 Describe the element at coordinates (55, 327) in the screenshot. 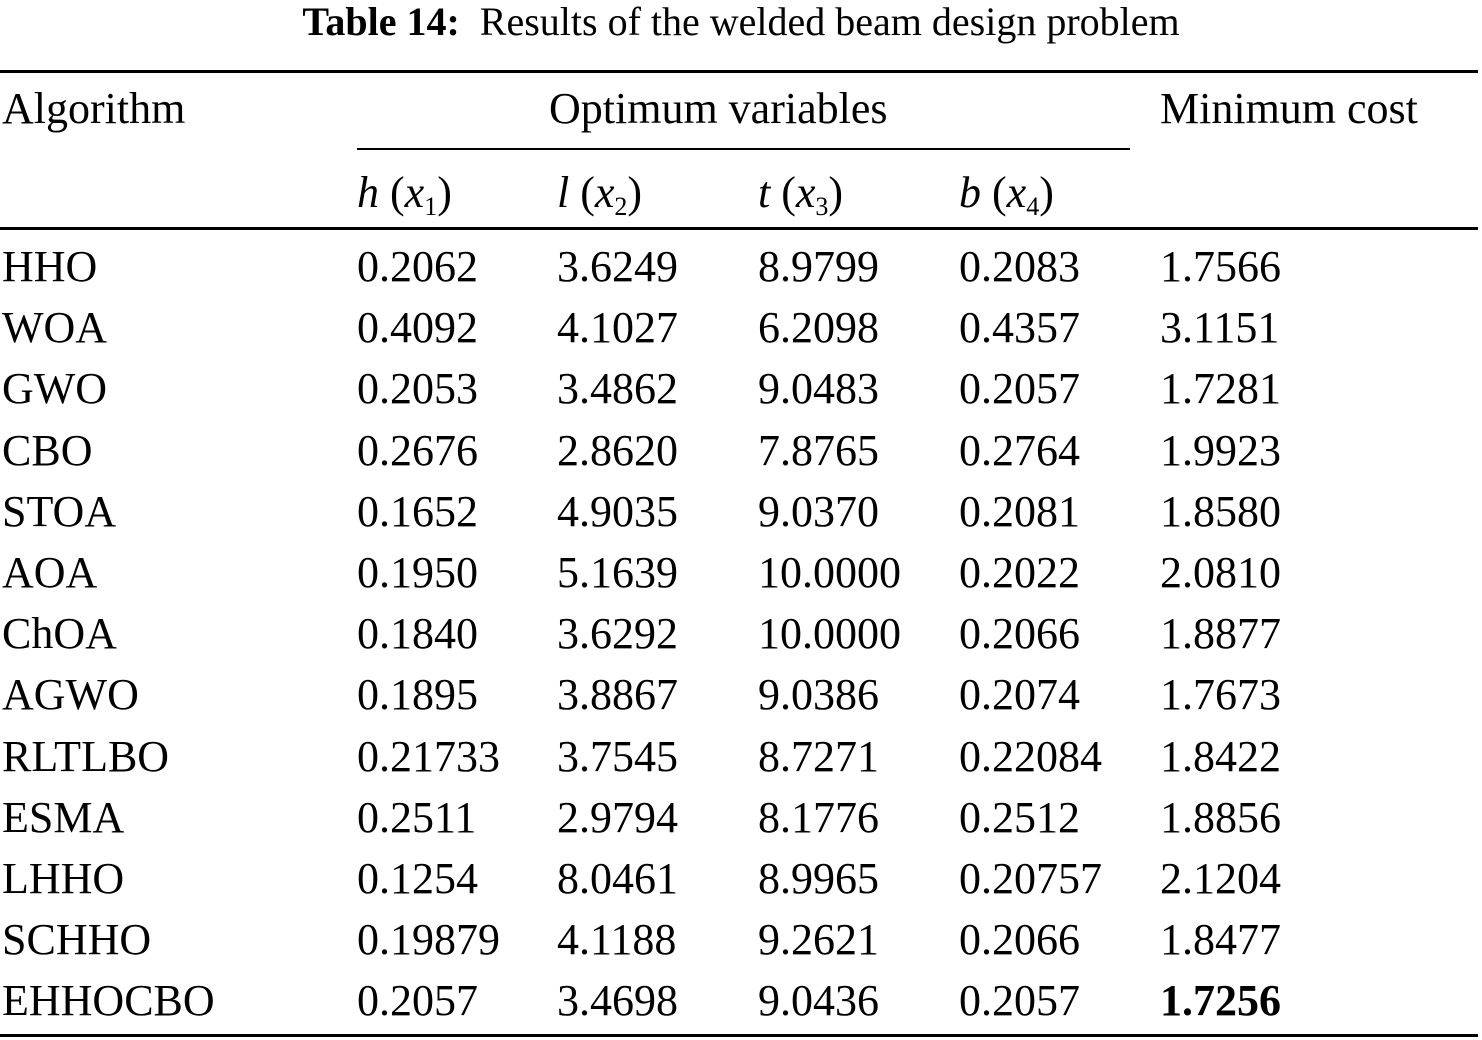

I see `cell-algorithm: WOA` at that location.